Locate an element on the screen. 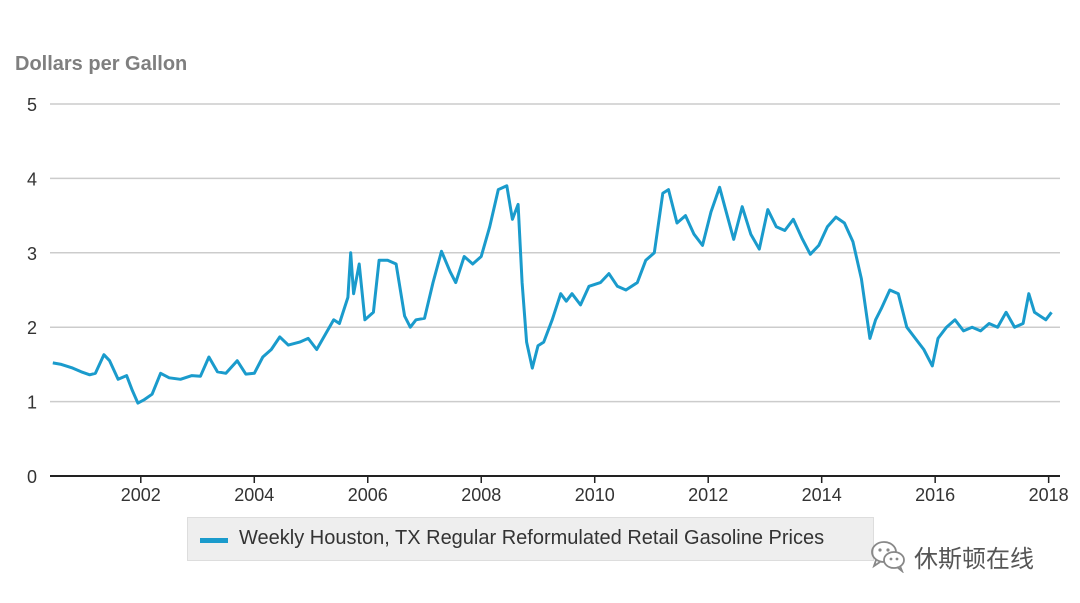  y-axis-label: Dollars per Gallon is located at coordinates (101, 64).